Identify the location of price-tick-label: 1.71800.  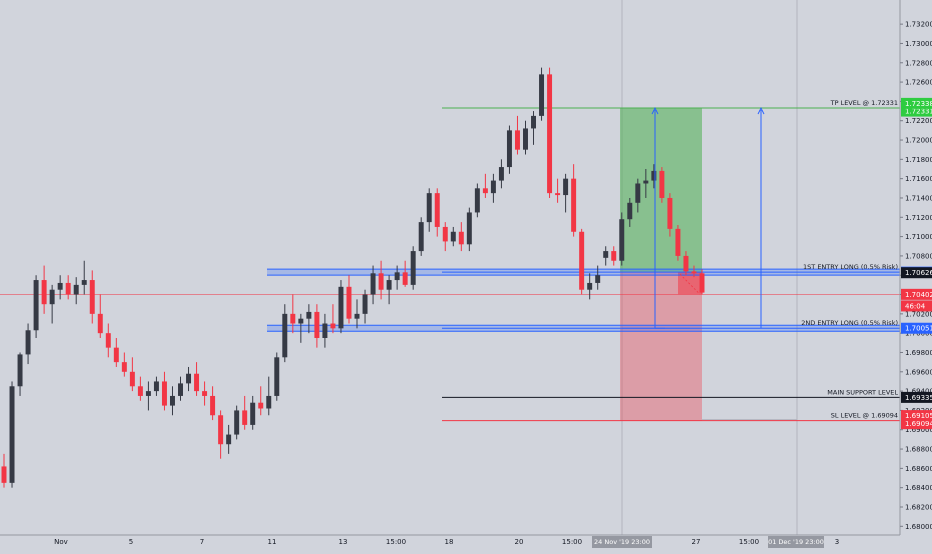
(918, 160).